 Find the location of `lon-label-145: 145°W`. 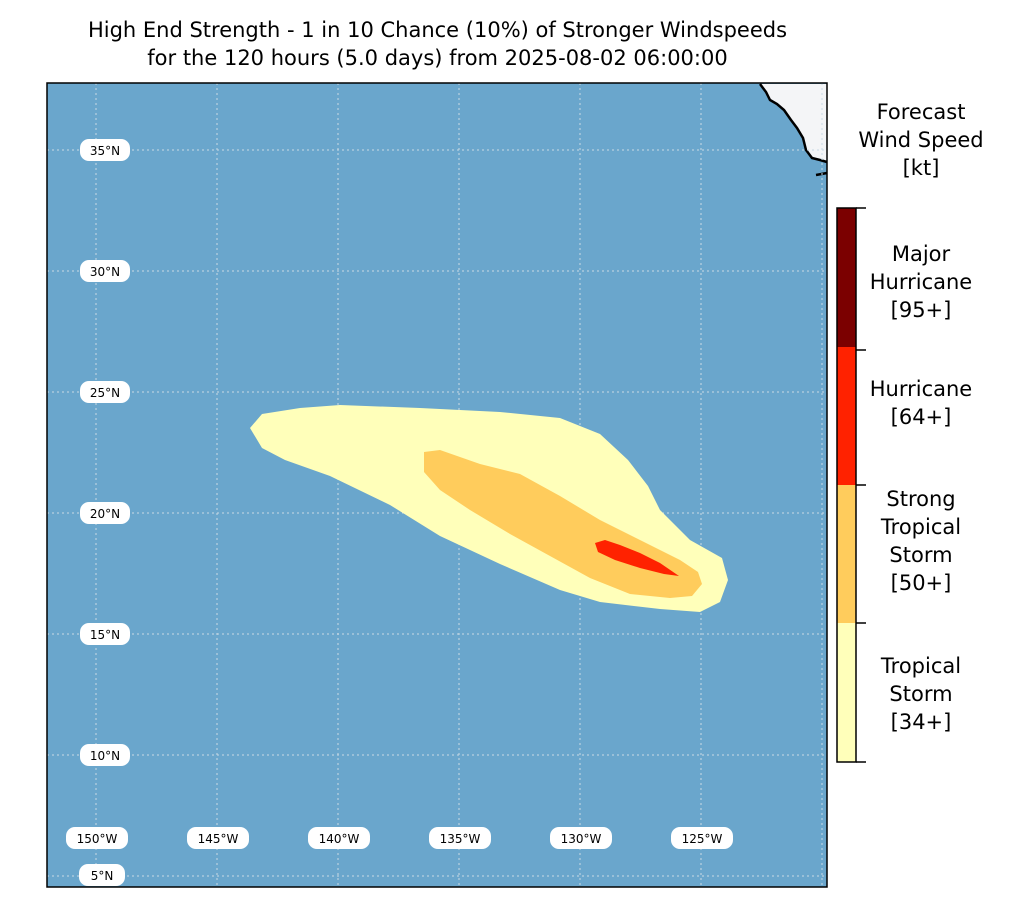

lon-label-145: 145°W is located at coordinates (218, 839).